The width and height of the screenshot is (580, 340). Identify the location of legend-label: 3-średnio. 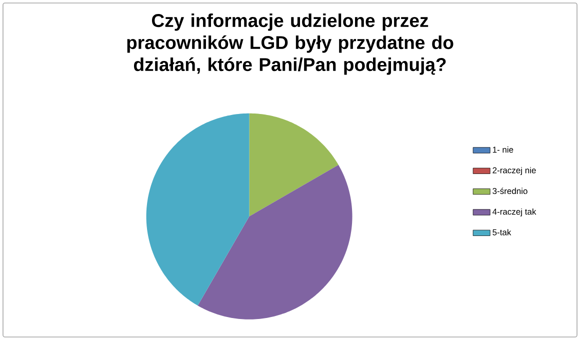
(510, 191).